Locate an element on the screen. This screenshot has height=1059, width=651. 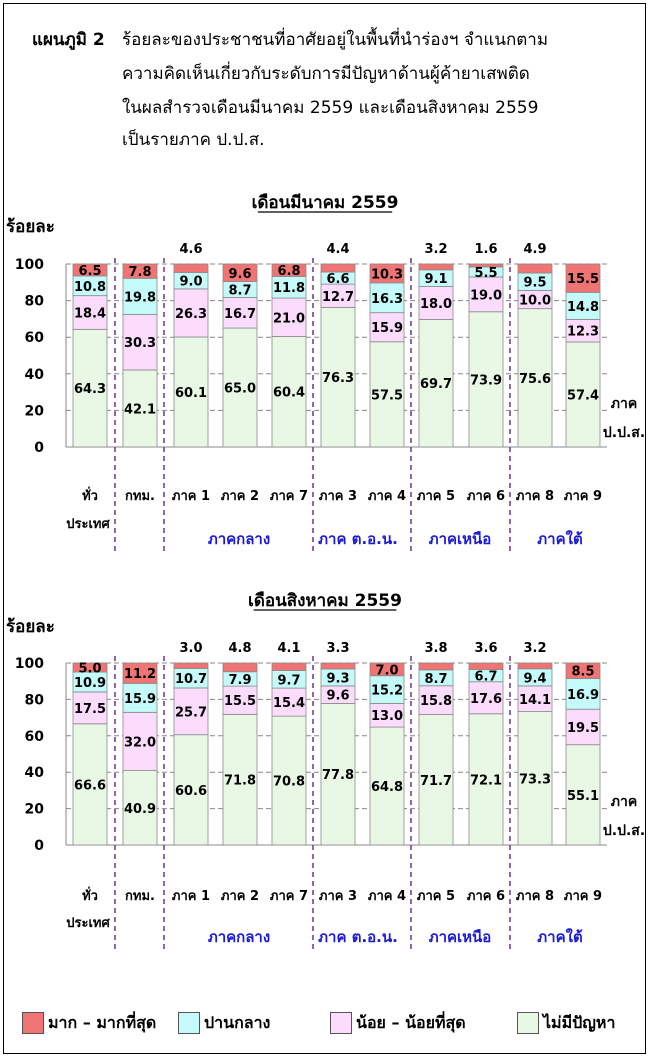
chart1-category-label: ทั่ว is located at coordinates (90, 495).